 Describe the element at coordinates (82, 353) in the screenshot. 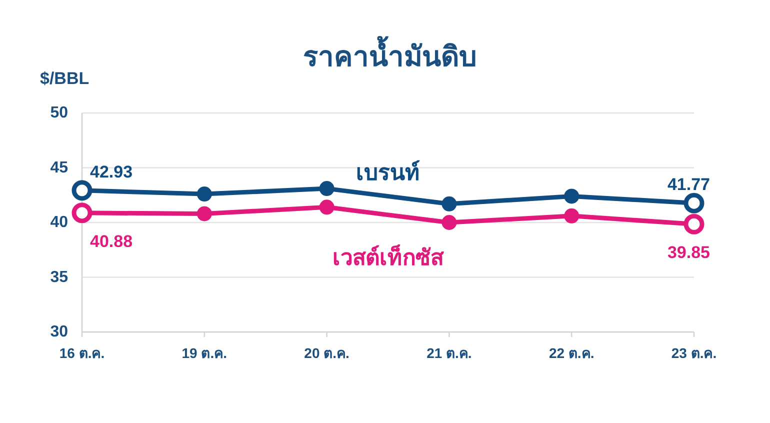

I see `x-tick-label: 16 ต.ค.` at that location.